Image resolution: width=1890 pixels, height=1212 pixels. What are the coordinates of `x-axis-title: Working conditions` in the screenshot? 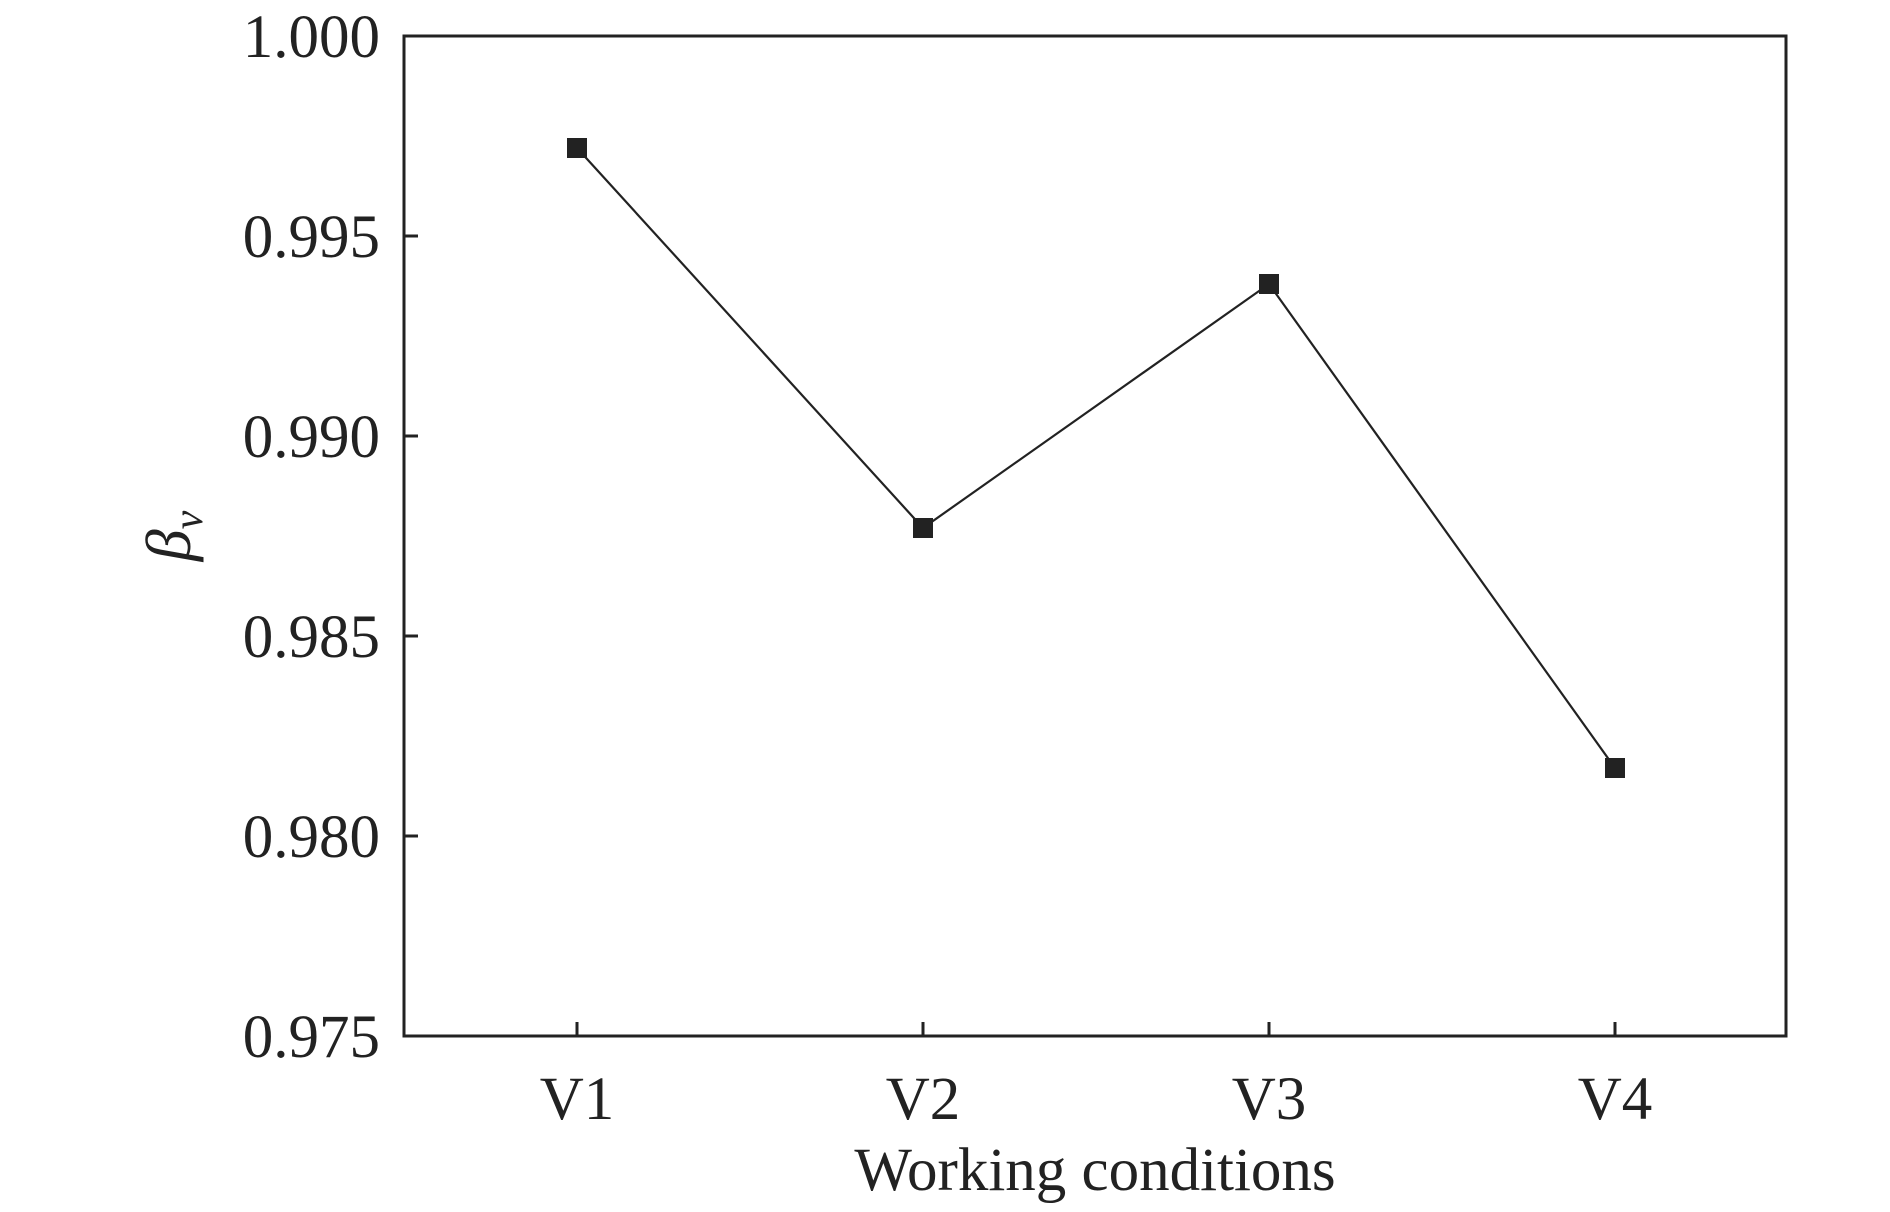 It's located at (1094, 1170).